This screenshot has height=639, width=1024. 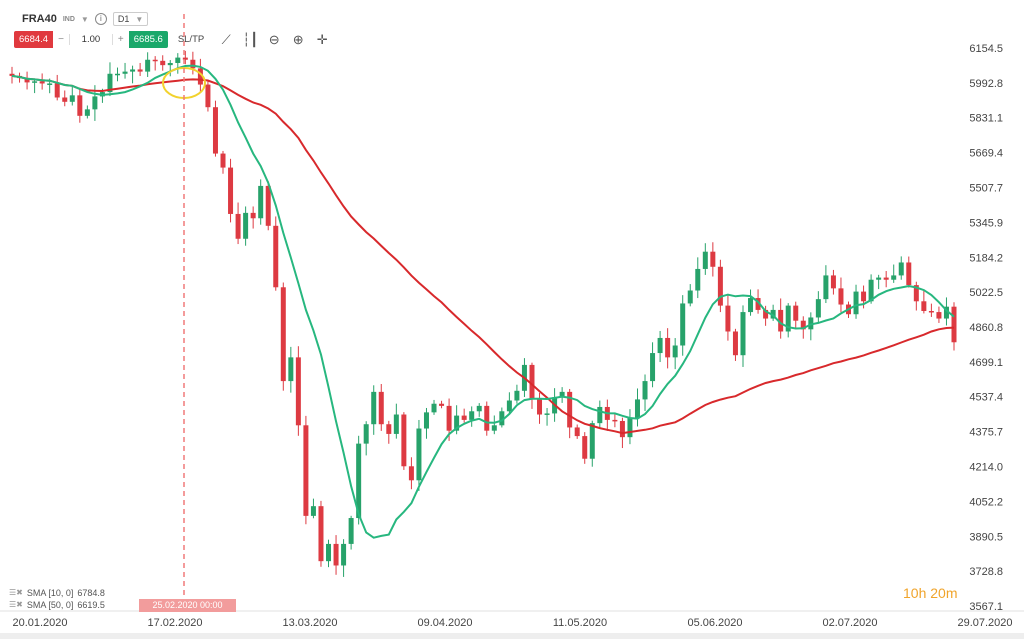 I want to click on buy-button: 6685.6, so click(x=148, y=39).